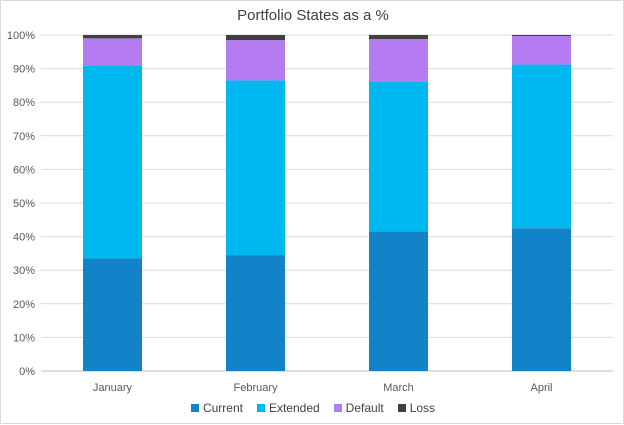 The image size is (624, 425). I want to click on bar-segment-extended-april, so click(541, 146).